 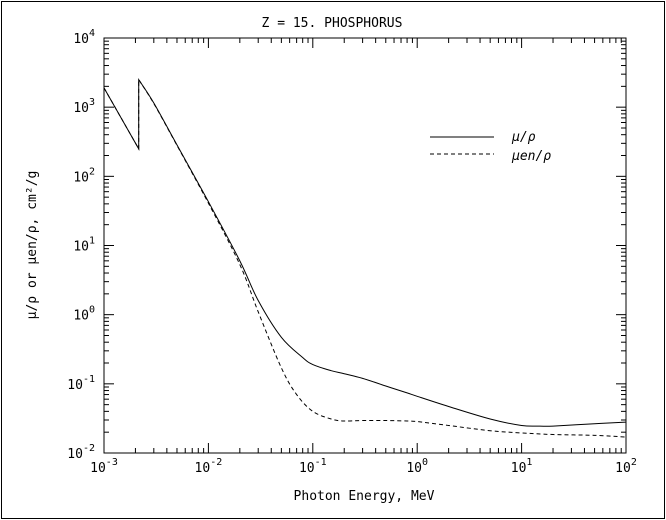 I want to click on x-tick-exp: -2, so click(x=216, y=462).